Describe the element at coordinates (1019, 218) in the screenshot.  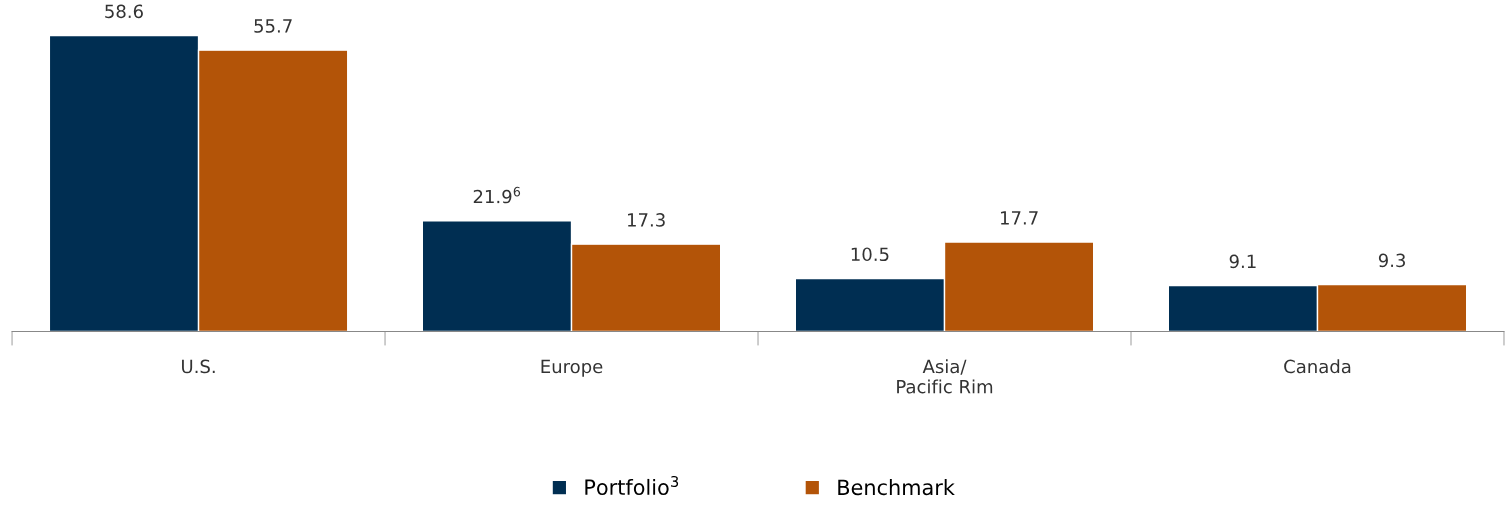
I see `data-label: 17.7` at that location.